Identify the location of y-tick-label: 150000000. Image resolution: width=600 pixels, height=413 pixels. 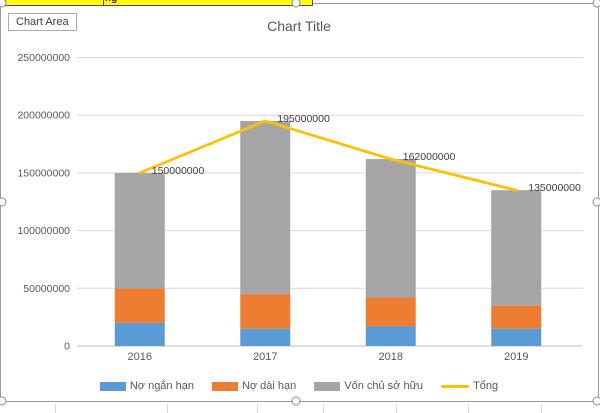
(43, 173).